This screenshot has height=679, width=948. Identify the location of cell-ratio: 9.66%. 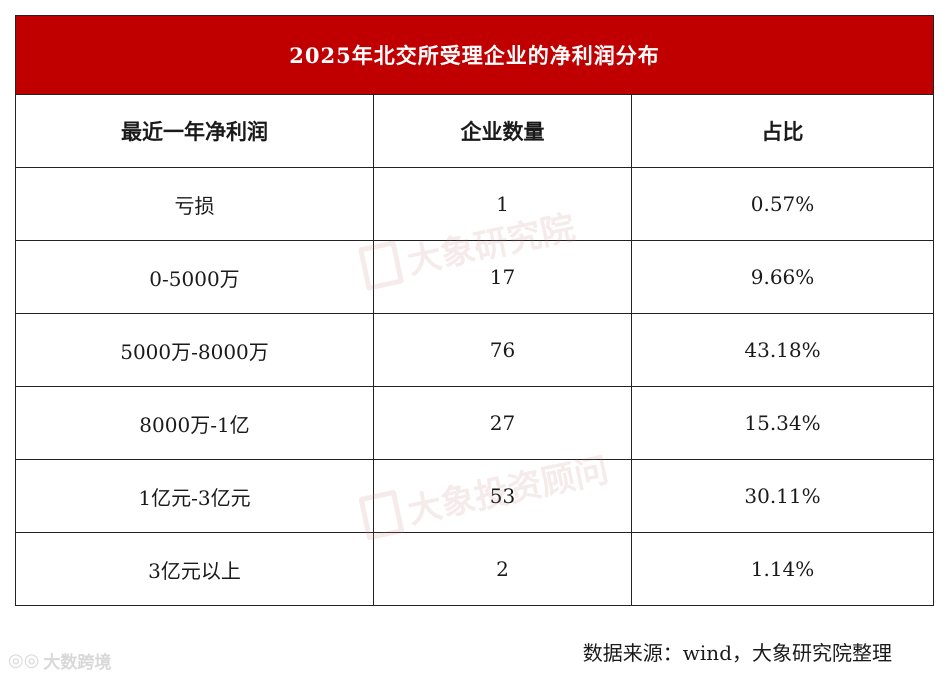
(782, 277).